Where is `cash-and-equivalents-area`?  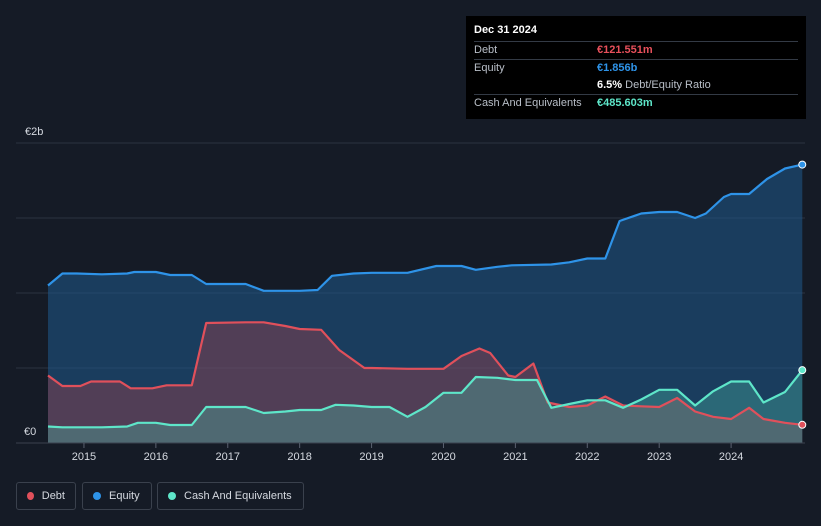
cash-and-equivalents-area is located at coordinates (425, 406).